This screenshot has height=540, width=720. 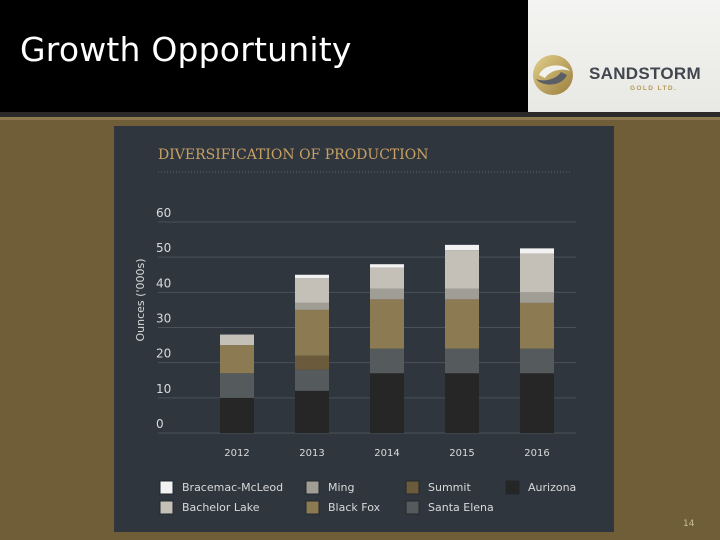 I want to click on x-tick-label: 2016, so click(x=536, y=453).